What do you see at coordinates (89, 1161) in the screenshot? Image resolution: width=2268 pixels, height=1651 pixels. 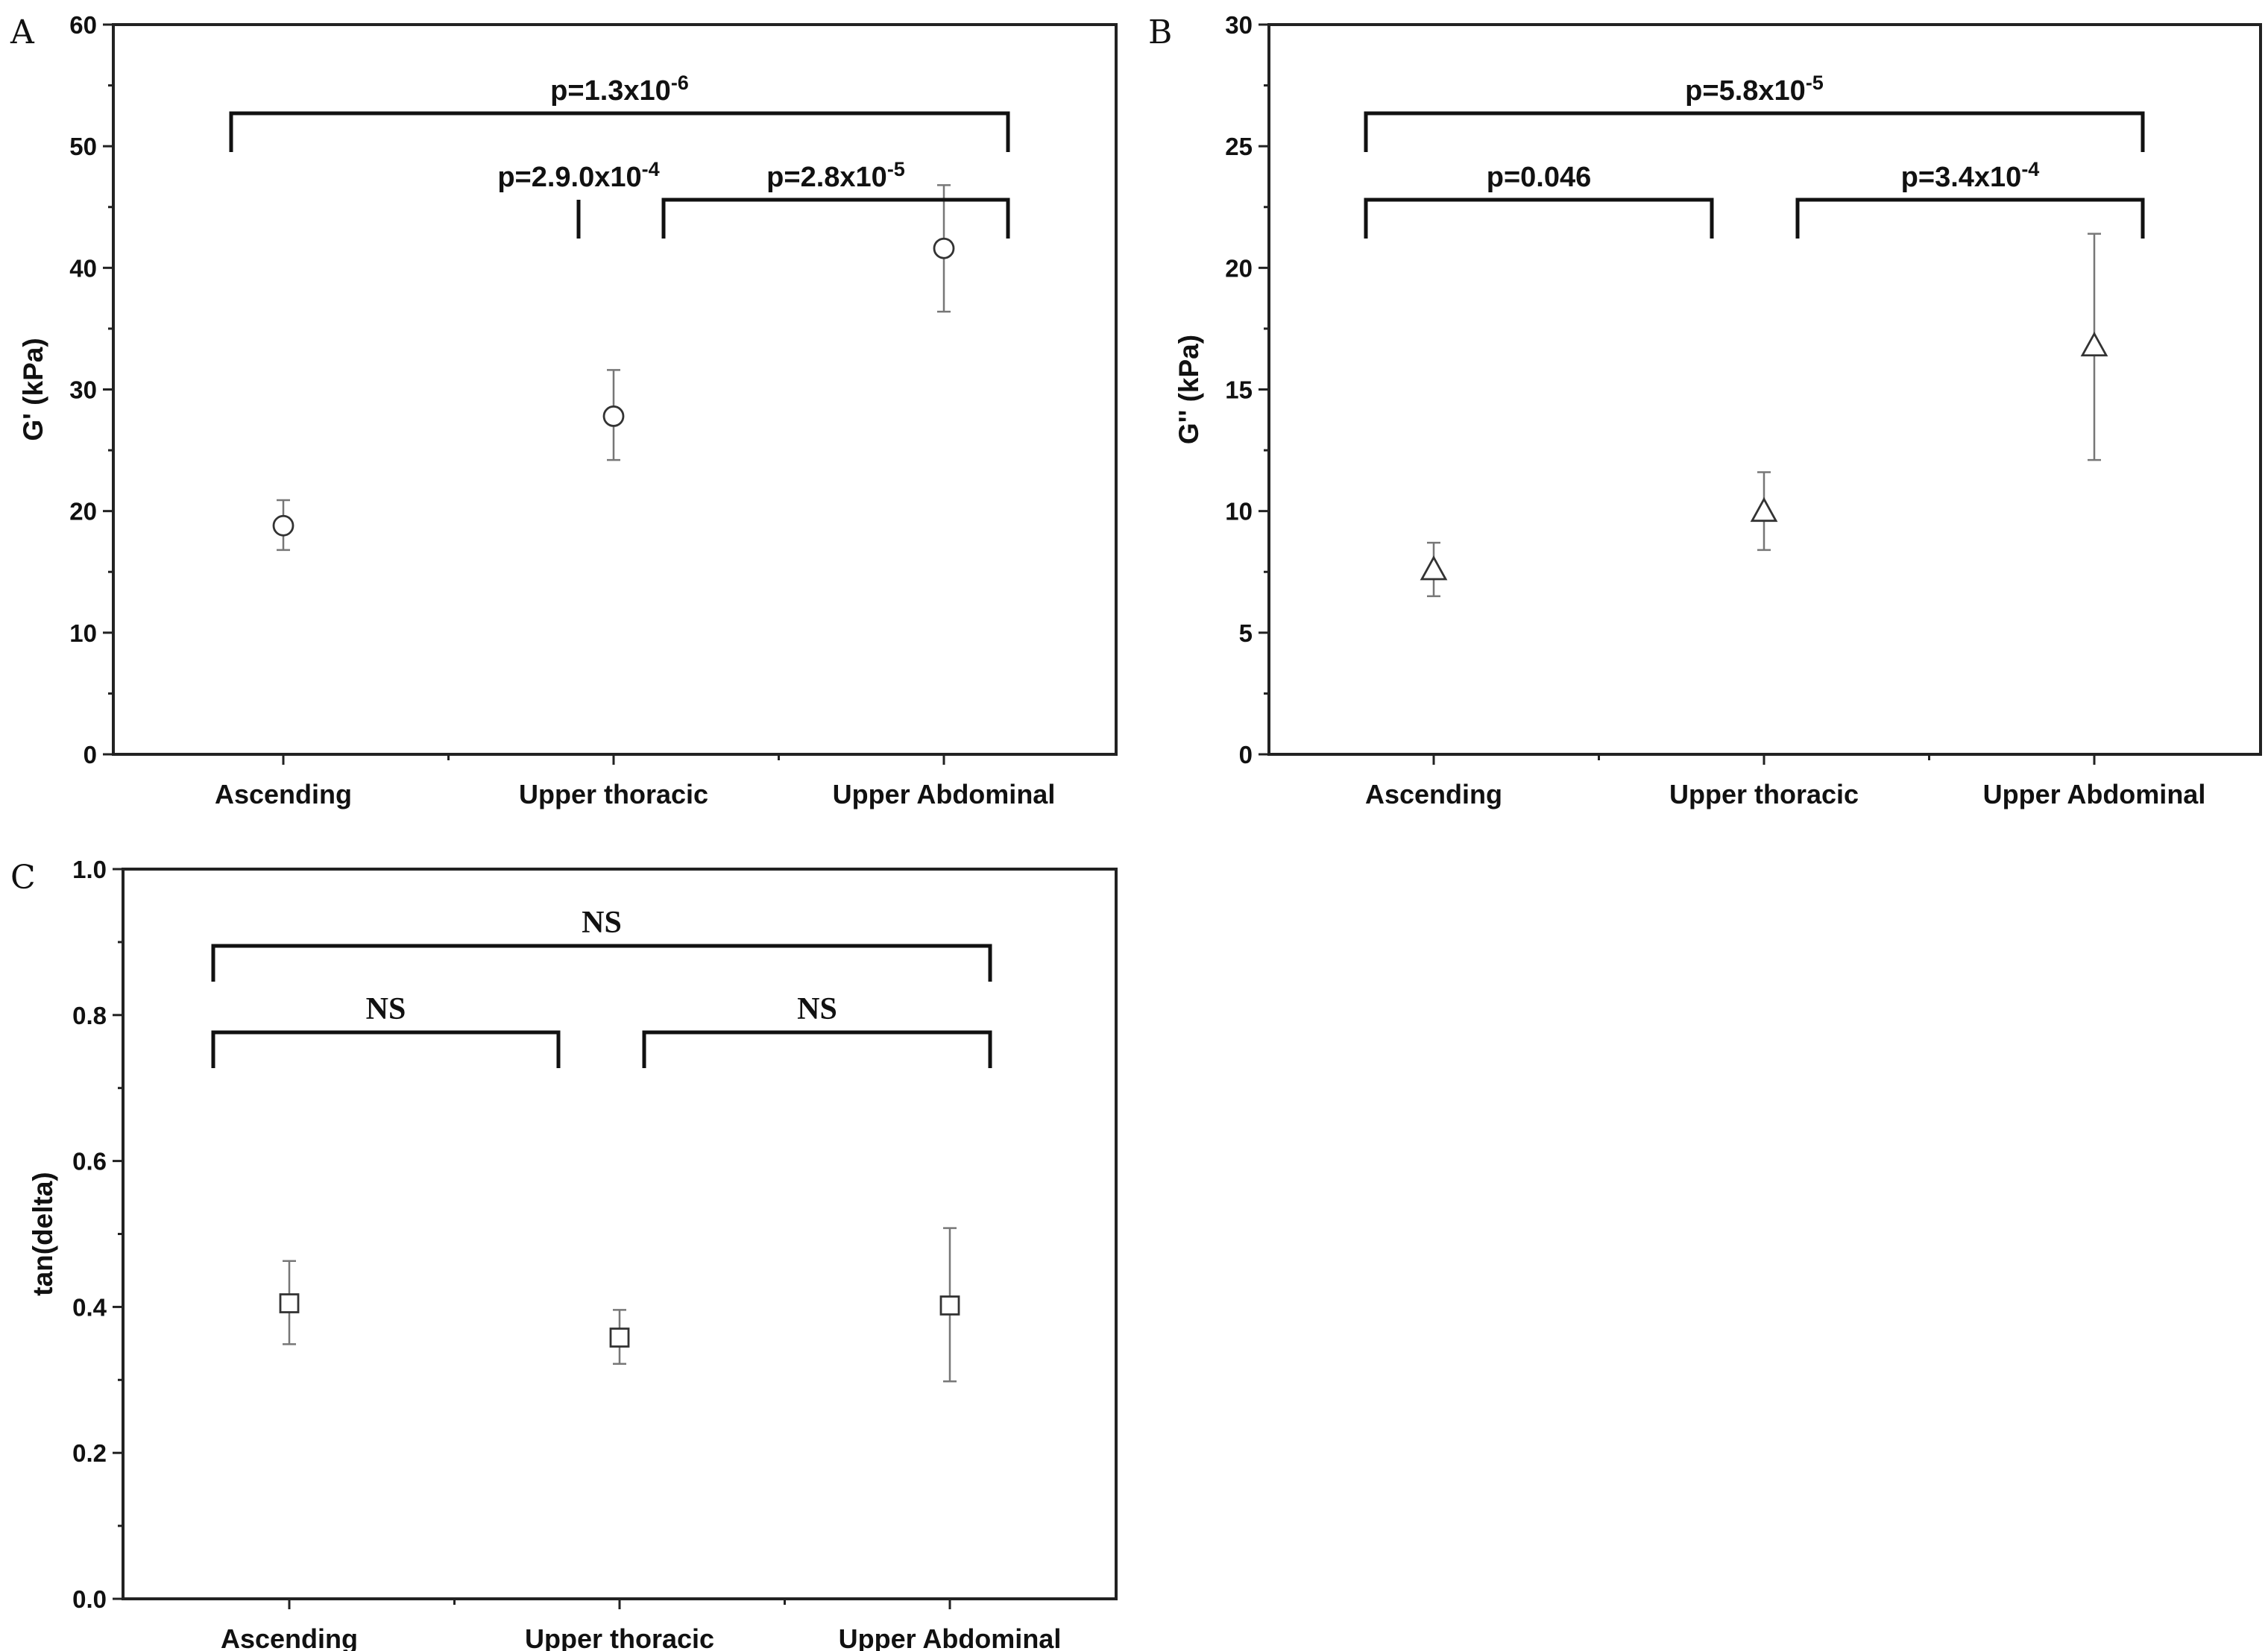 I see `y-tick-label: 0.6` at bounding box center [89, 1161].